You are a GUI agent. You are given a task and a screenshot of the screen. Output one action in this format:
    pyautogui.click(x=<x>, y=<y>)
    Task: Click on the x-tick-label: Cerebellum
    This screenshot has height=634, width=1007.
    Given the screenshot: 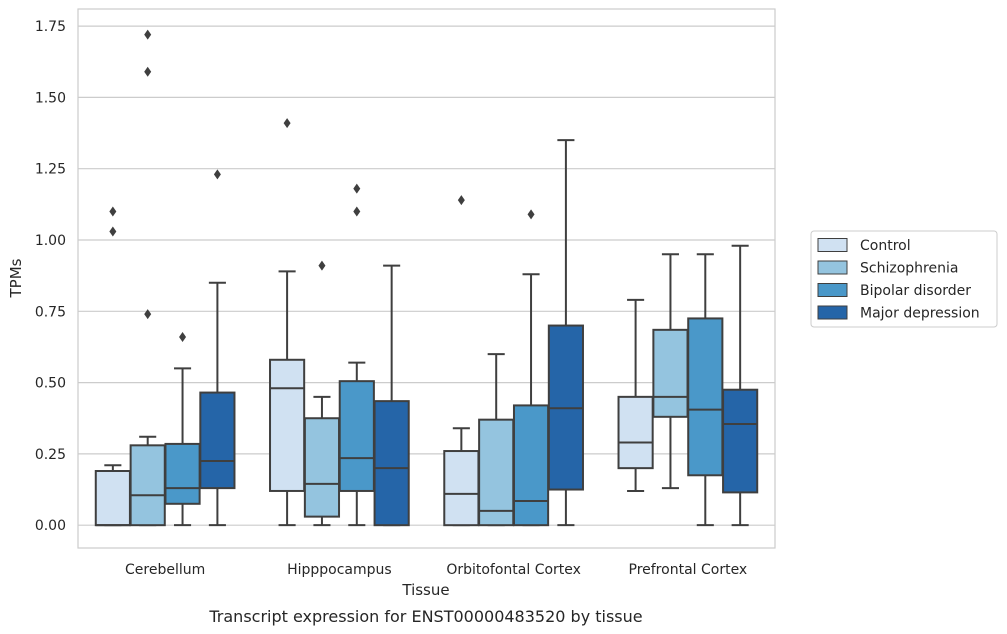 What is the action you would take?
    pyautogui.click(x=165, y=570)
    